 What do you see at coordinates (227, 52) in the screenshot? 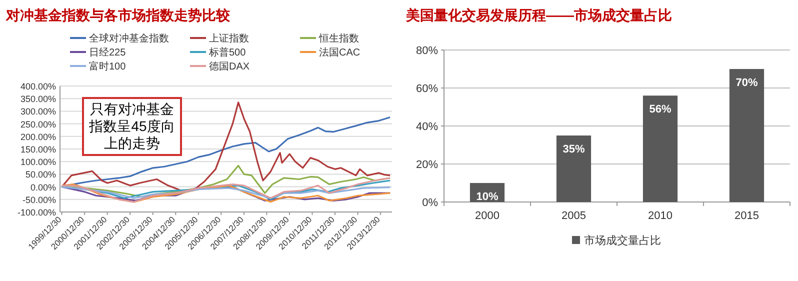
I see `legend-label: 标普500` at bounding box center [227, 52].